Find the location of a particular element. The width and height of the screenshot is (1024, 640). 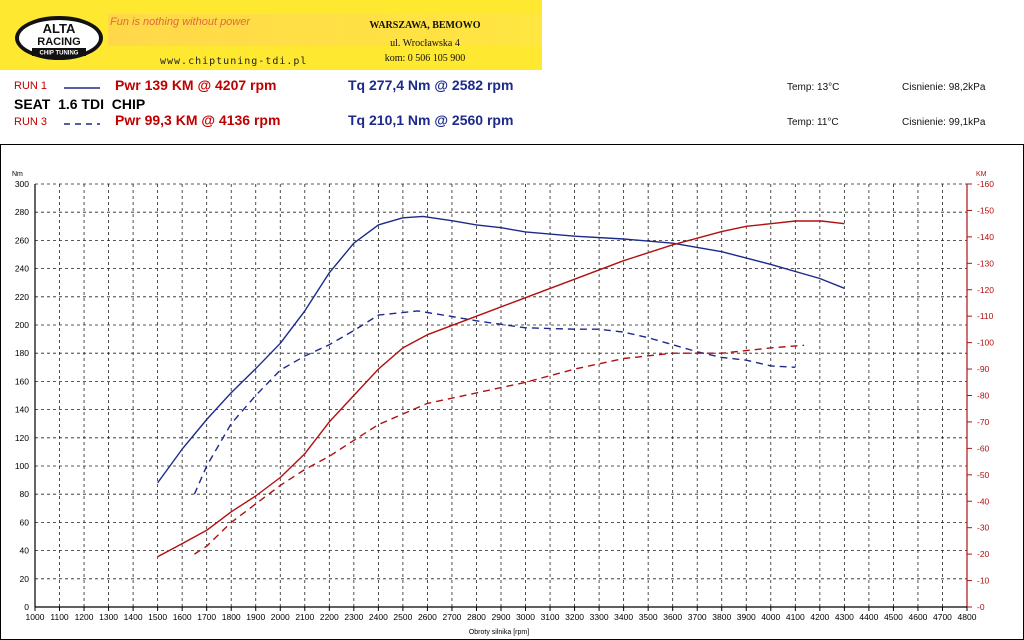

x-tick-label: 1100 is located at coordinates (59, 617).